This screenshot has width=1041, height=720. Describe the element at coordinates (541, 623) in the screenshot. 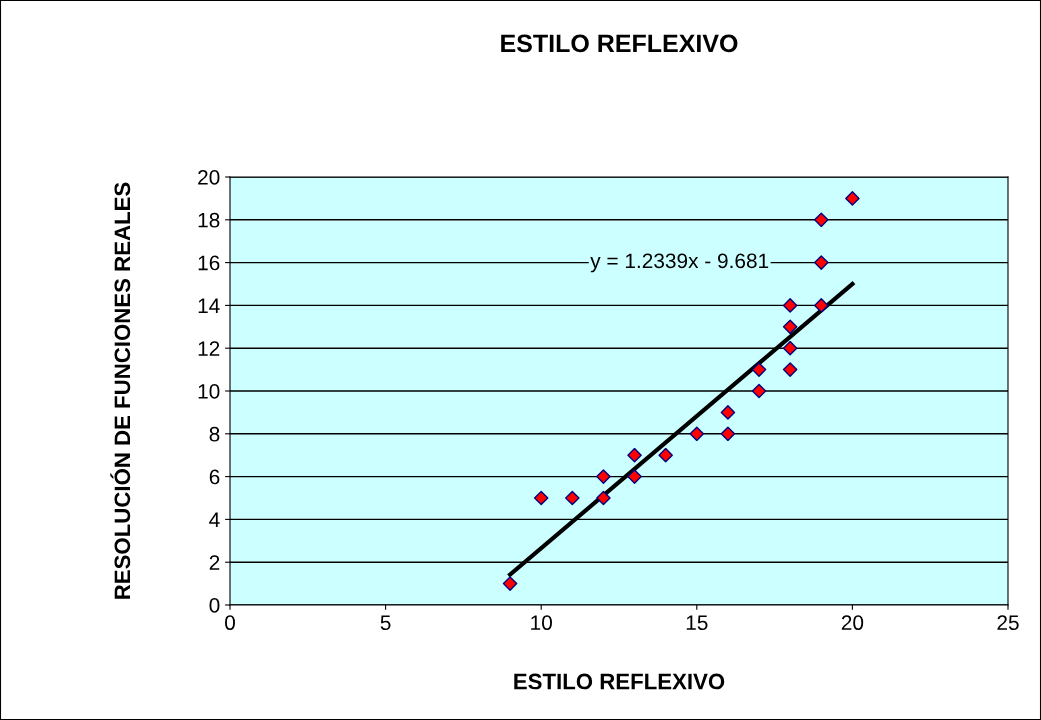

I see `x-tick-label: 10` at that location.